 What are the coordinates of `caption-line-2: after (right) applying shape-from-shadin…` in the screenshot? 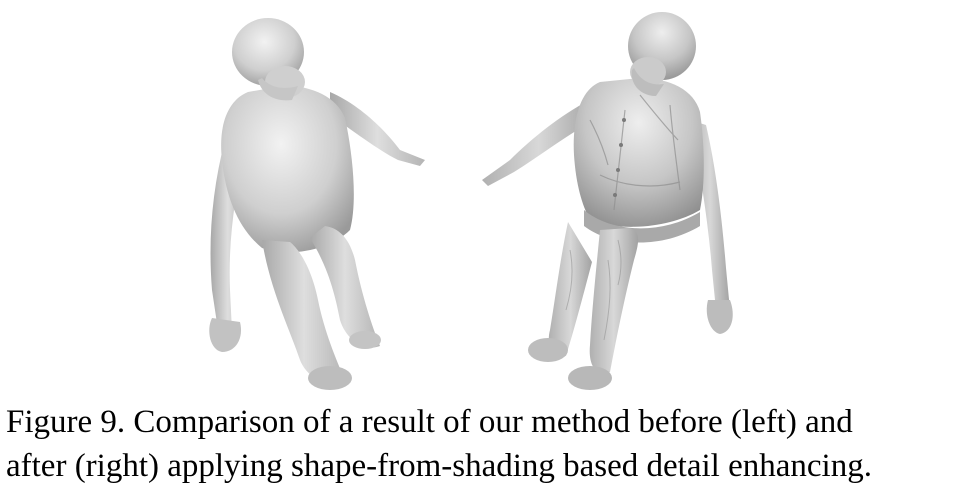 It's located at (439, 466).